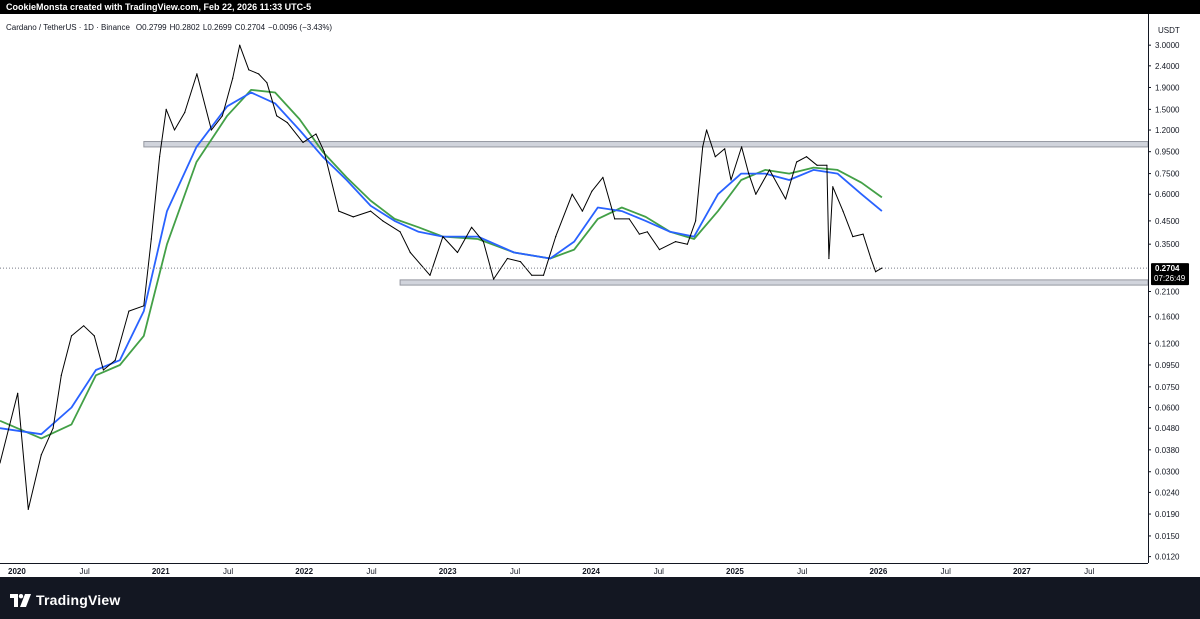  Describe the element at coordinates (1167, 194) in the screenshot. I see `price-tick-label: 0.6000` at that location.